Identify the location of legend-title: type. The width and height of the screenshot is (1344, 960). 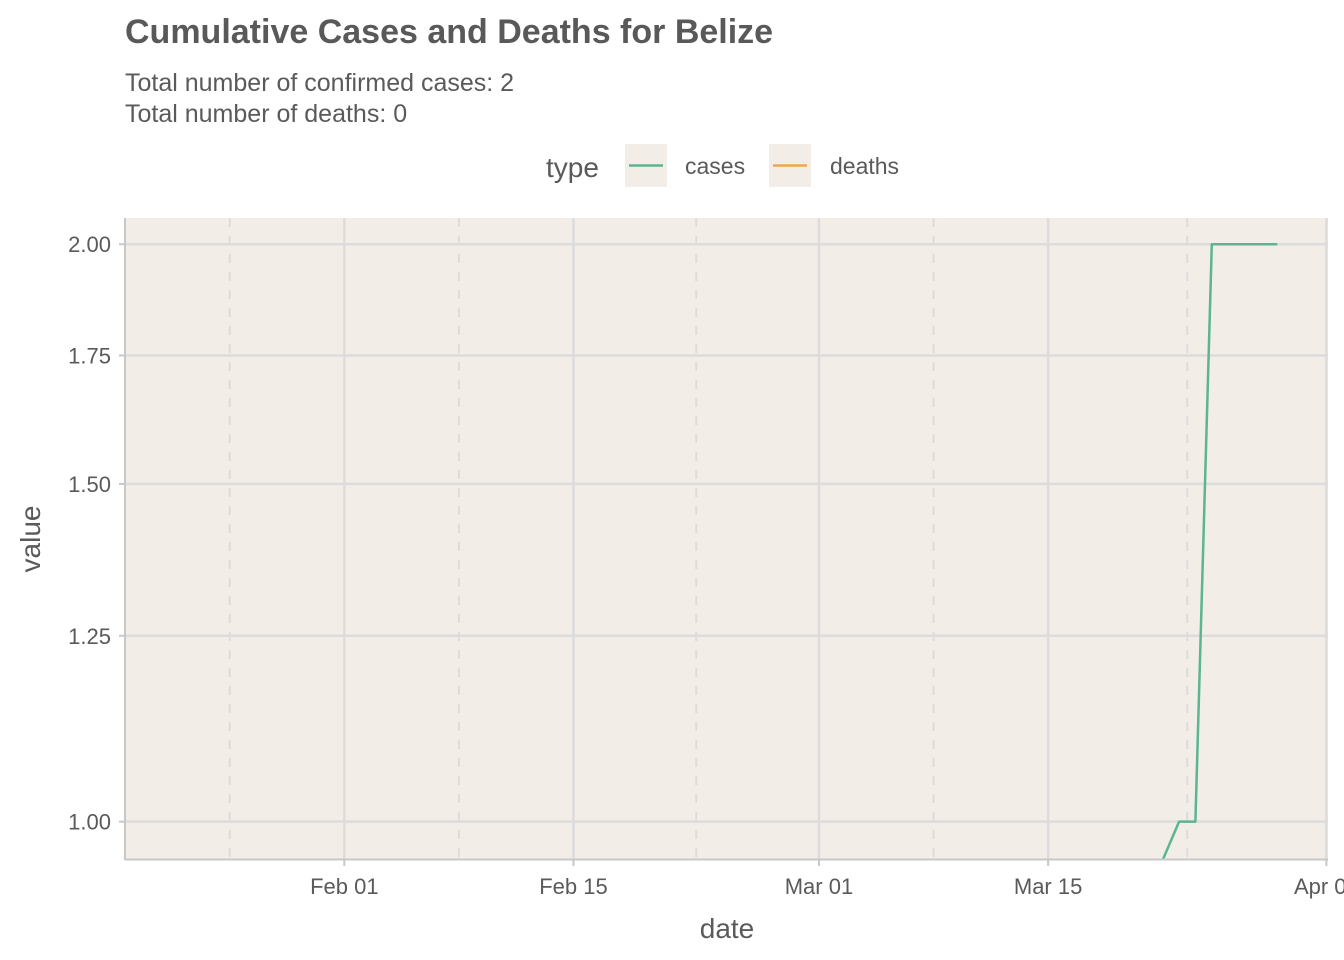
(572, 167).